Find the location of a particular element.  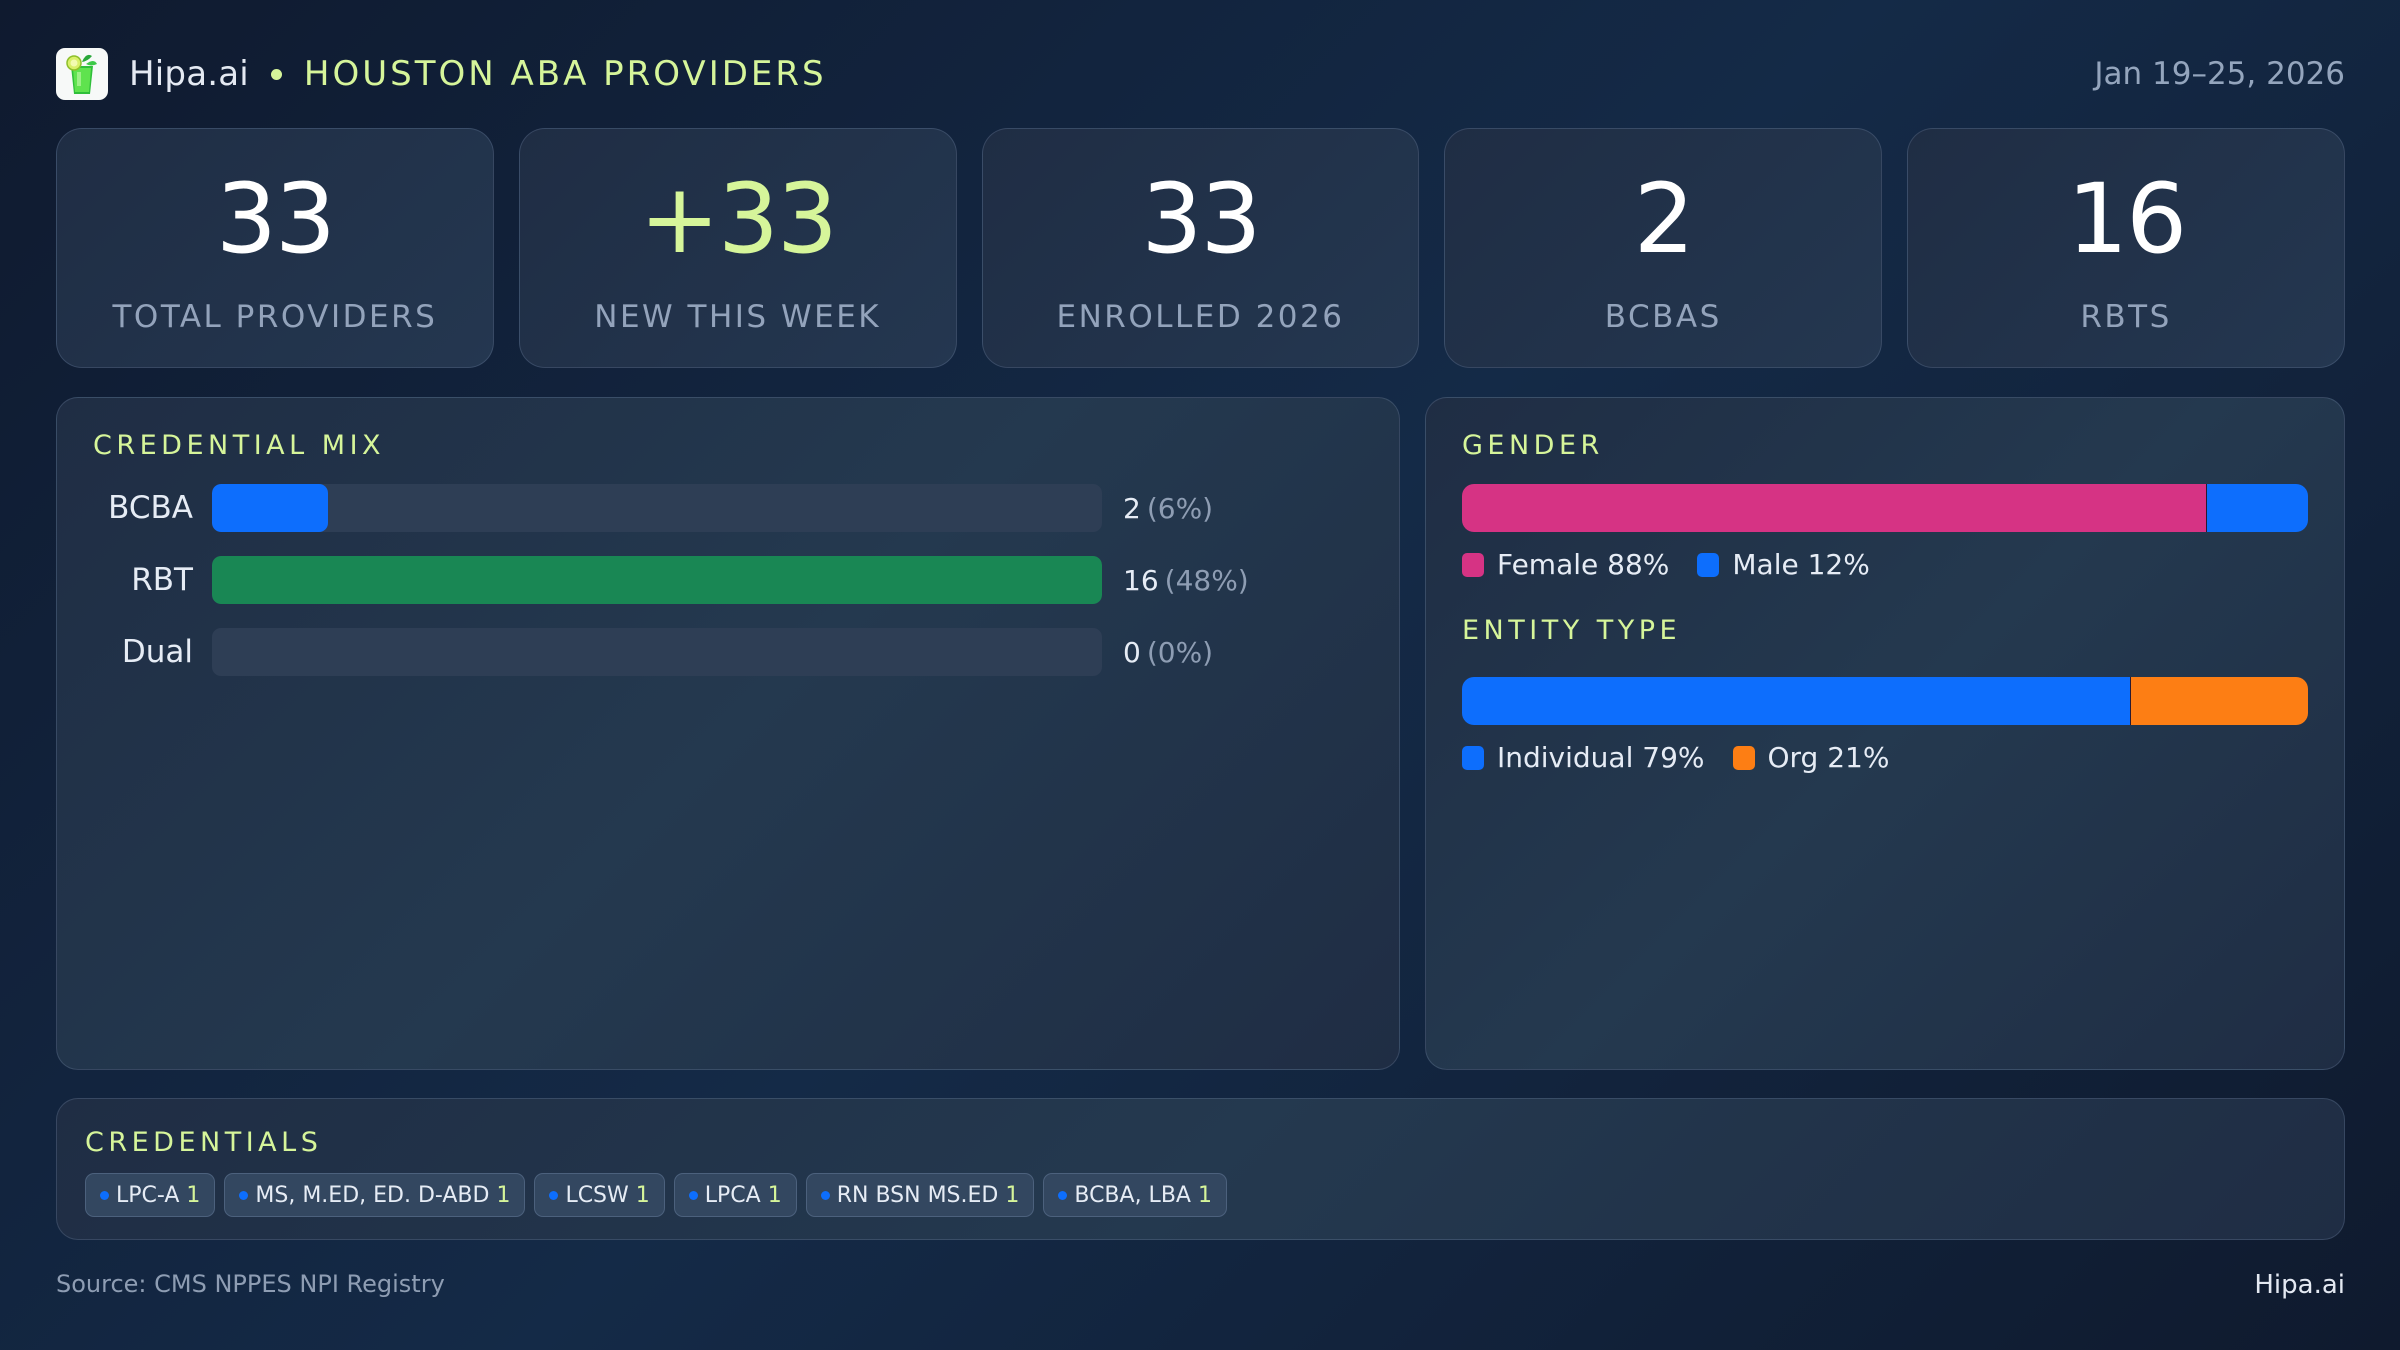

chip-label: BCBA, LBA is located at coordinates (1132, 1195).